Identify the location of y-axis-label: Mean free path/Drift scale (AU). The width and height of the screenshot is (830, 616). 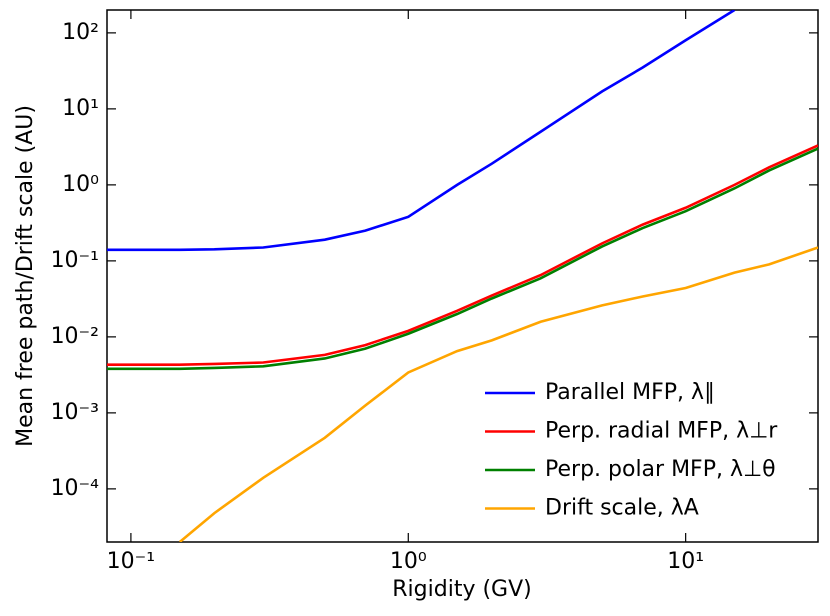
(25, 276).